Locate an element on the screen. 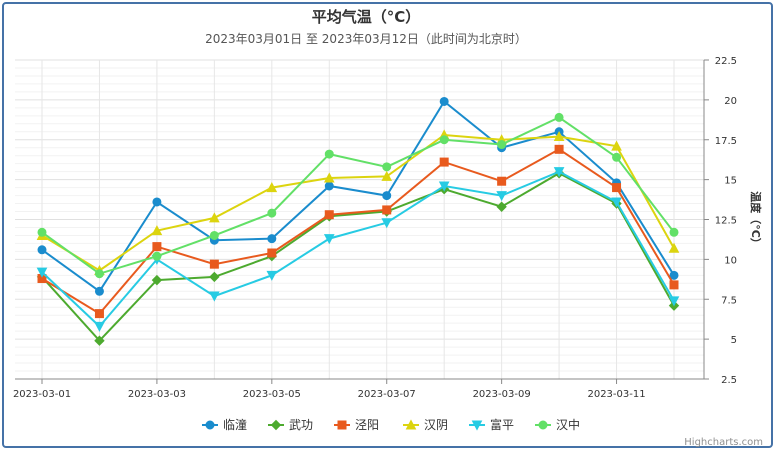  y-axis-label: 温度（°C） is located at coordinates (756, 220).